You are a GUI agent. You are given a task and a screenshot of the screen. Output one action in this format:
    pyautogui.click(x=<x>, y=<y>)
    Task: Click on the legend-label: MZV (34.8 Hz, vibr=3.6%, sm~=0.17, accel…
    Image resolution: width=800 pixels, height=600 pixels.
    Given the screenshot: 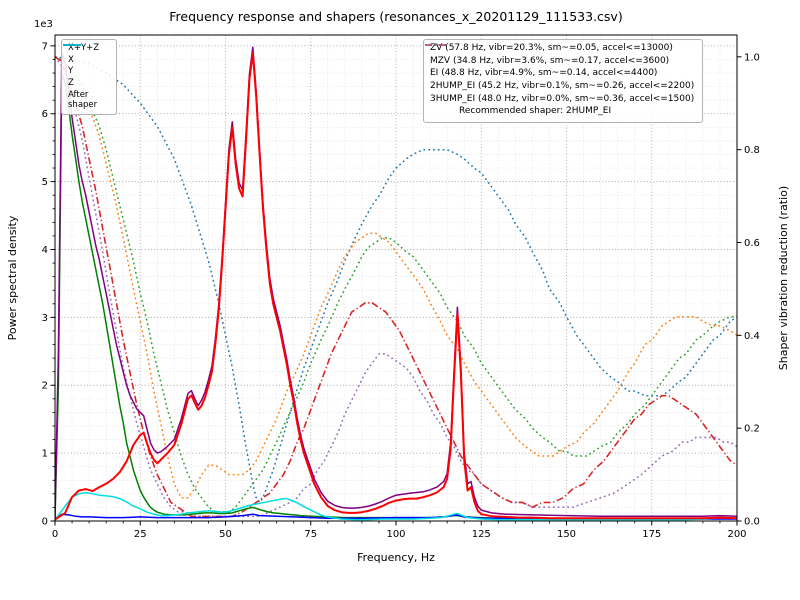 What is the action you would take?
    pyautogui.click(x=550, y=60)
    